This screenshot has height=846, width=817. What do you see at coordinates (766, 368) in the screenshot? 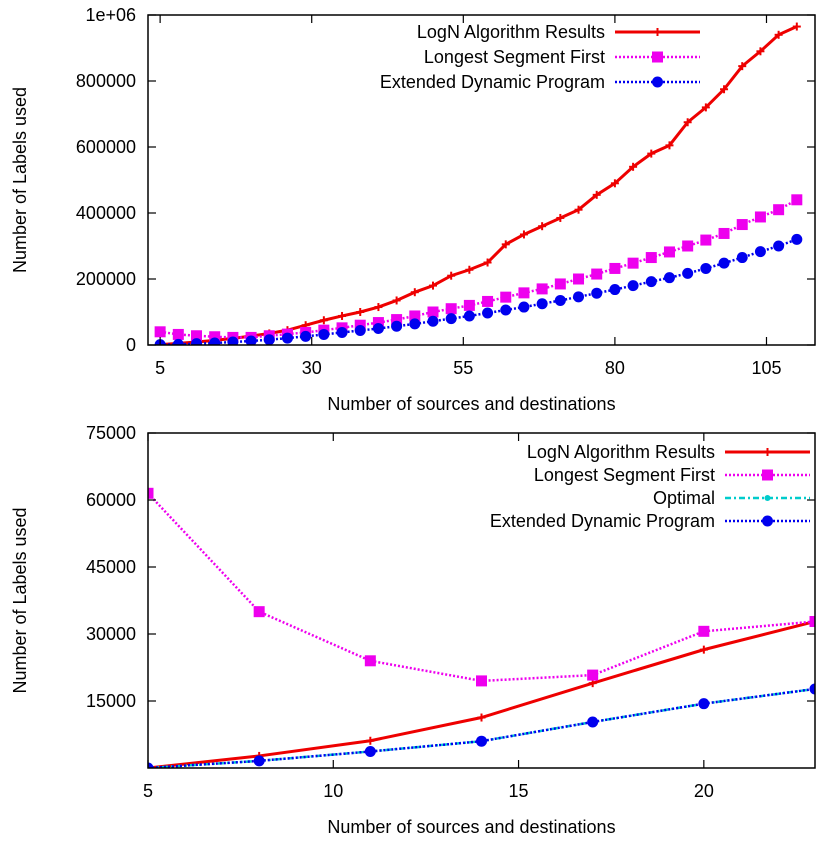
I see `x-tick-label: 105` at bounding box center [766, 368].